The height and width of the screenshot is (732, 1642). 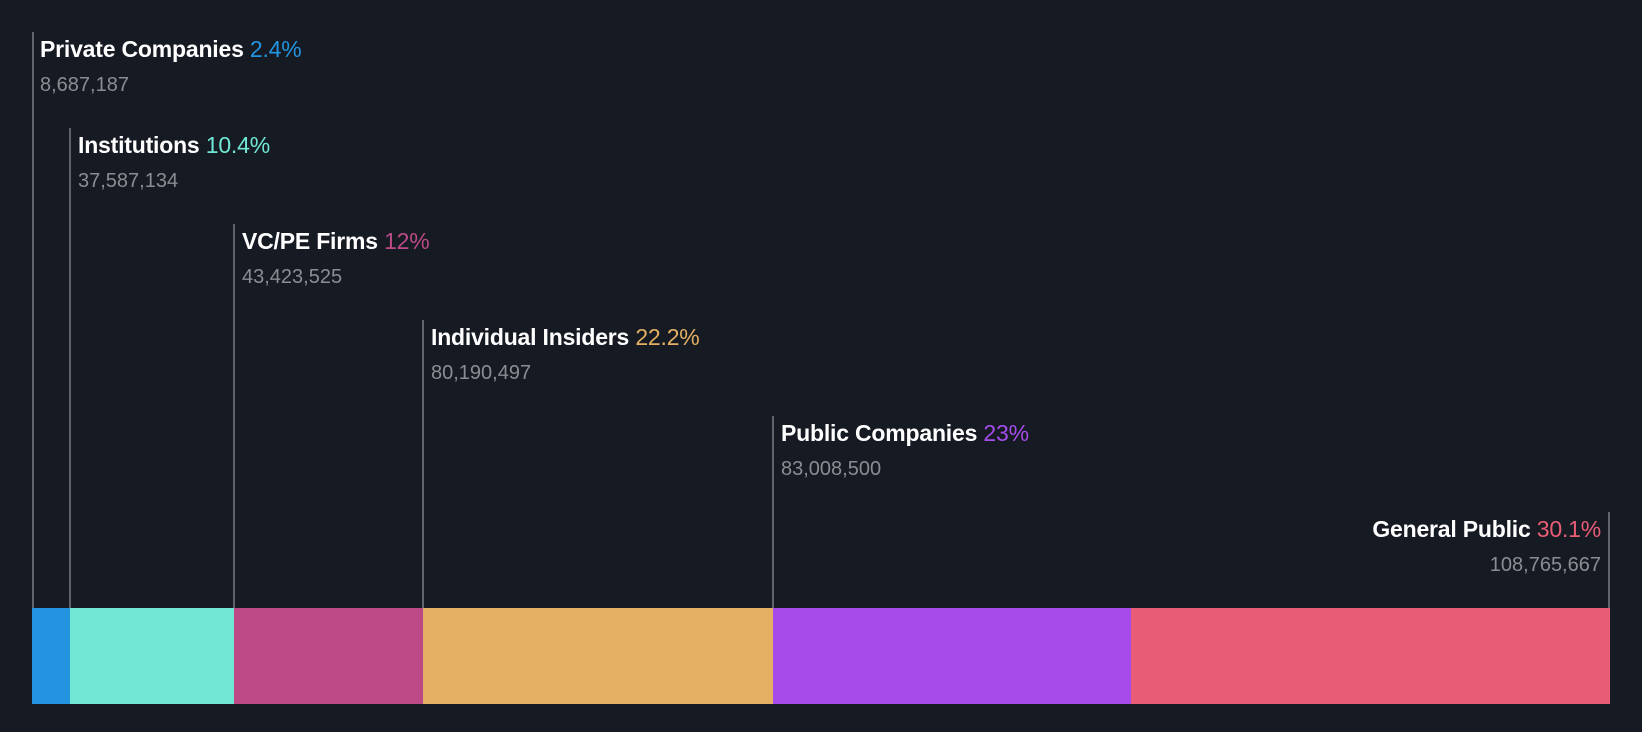 What do you see at coordinates (275, 49) in the screenshot?
I see `segment-percent: 2.4%` at bounding box center [275, 49].